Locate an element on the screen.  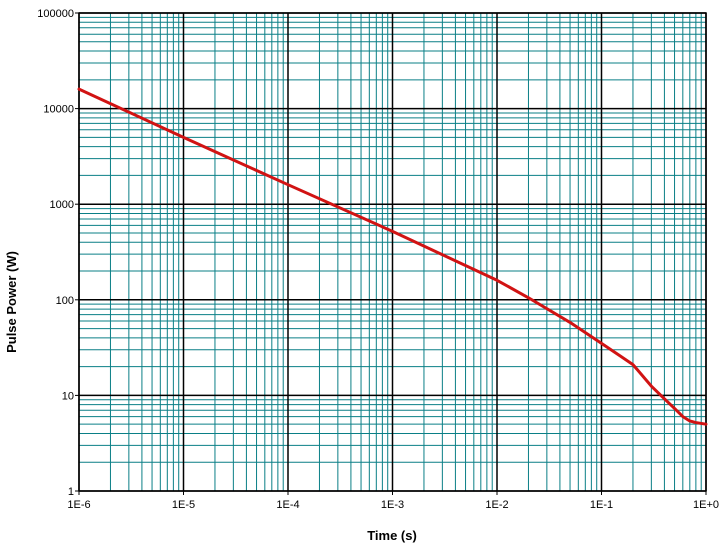
x-tick-label: 1E-6 is located at coordinates (78, 505).